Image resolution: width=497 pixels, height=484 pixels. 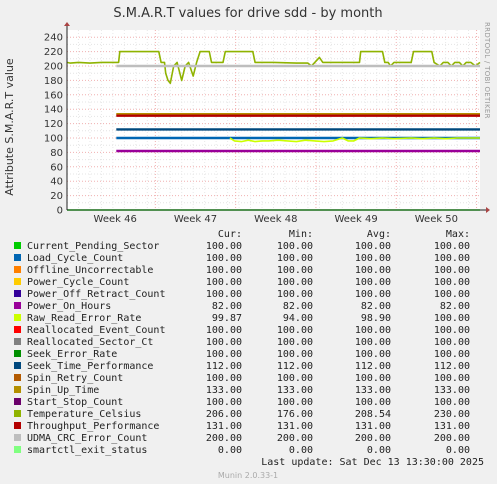 What do you see at coordinates (373, 294) in the screenshot?
I see `legend-avg-4: 100.00` at bounding box center [373, 294].